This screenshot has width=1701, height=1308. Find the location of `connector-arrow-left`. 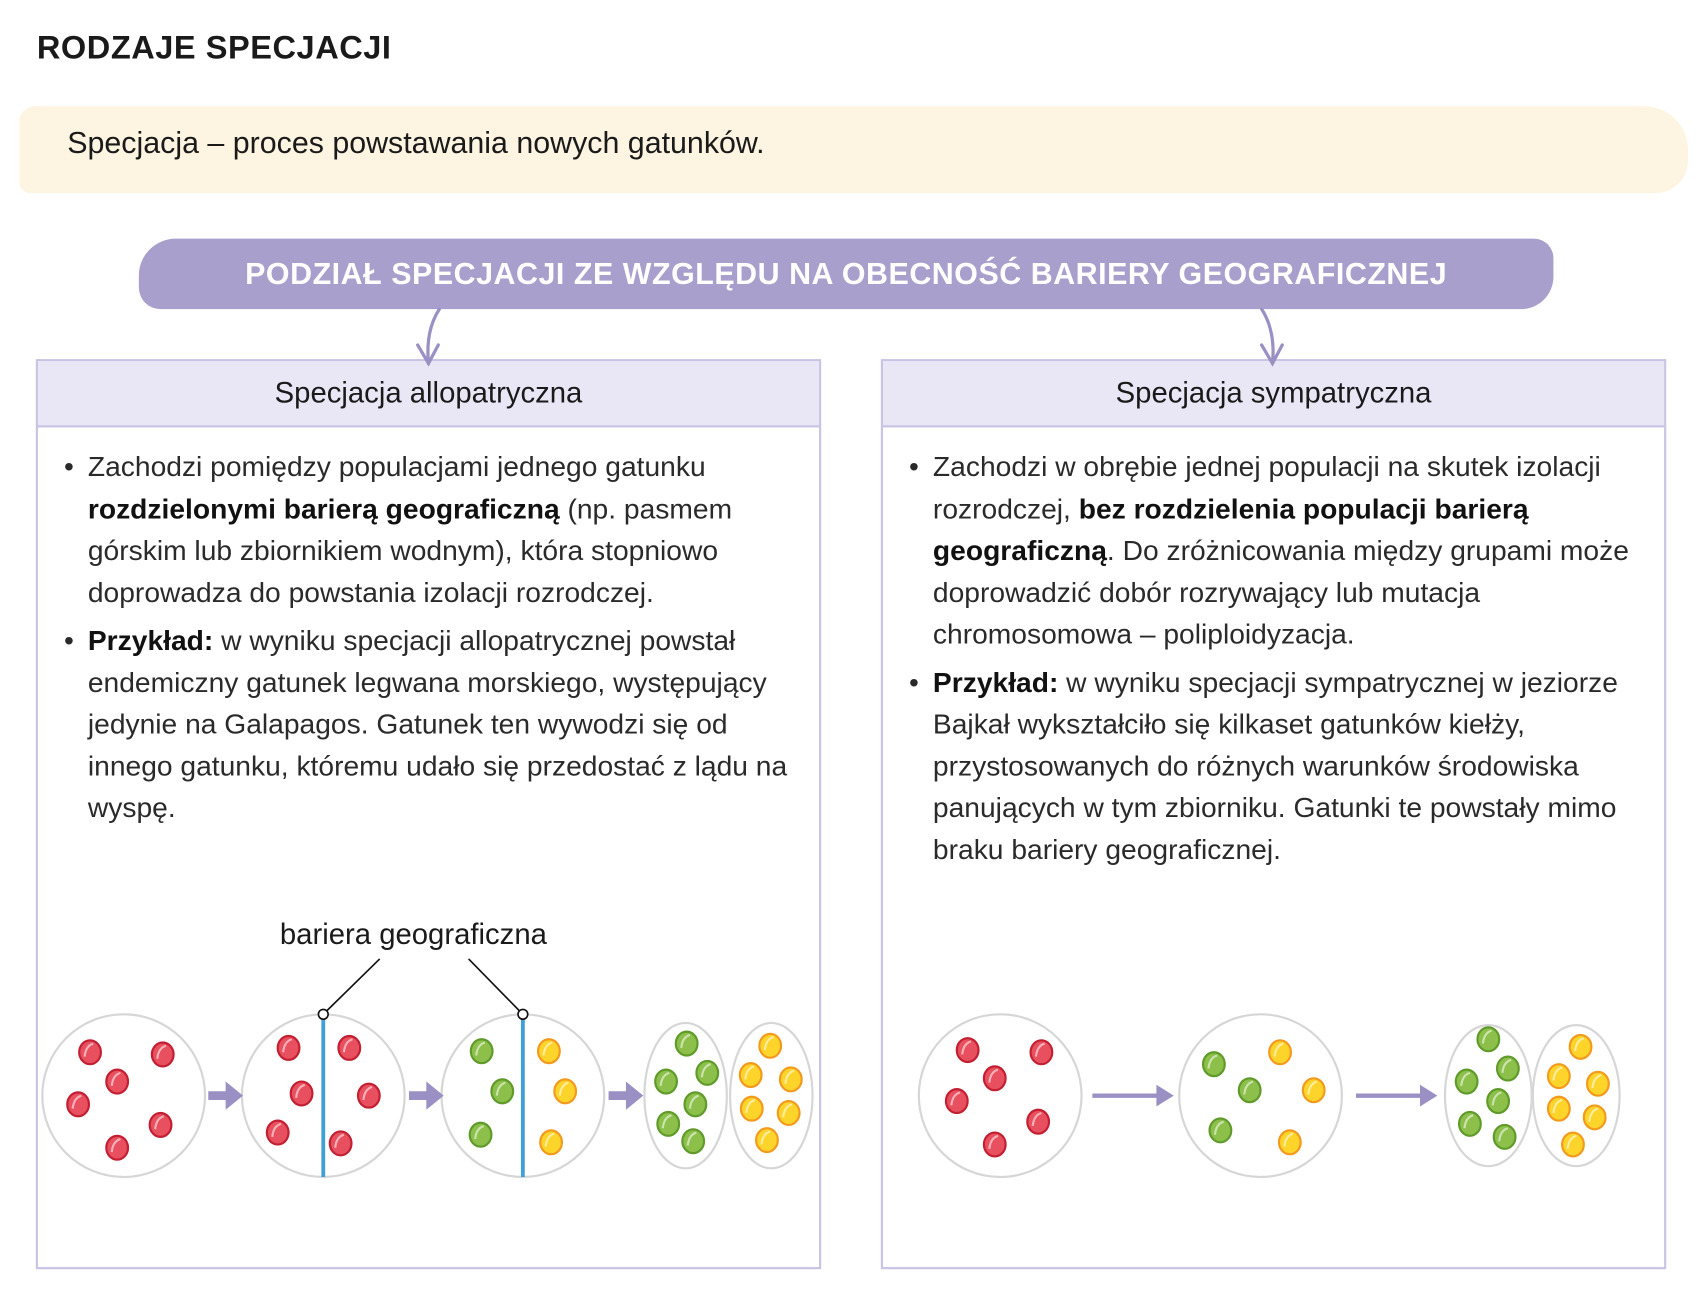

connector-arrow-left is located at coordinates (428, 337).